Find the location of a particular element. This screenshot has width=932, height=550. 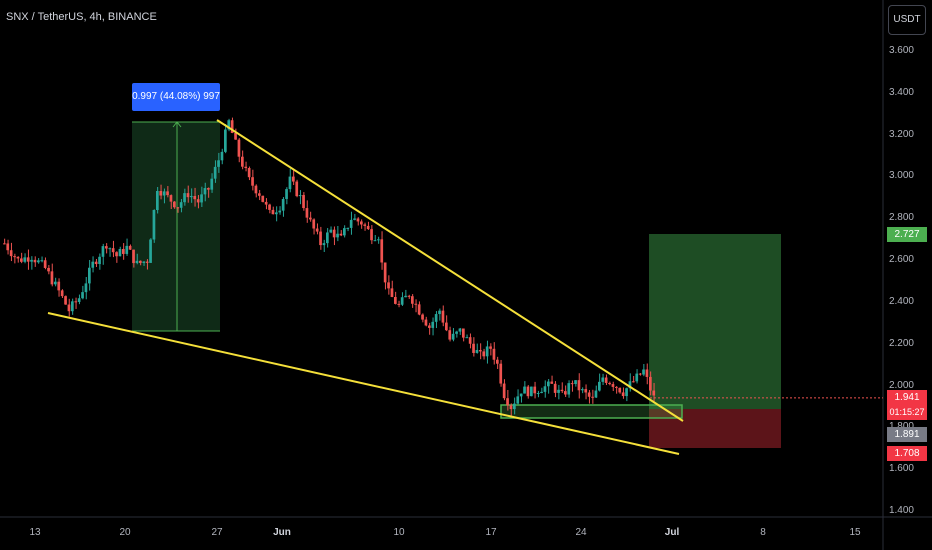

measure-zone is located at coordinates (176, 226).